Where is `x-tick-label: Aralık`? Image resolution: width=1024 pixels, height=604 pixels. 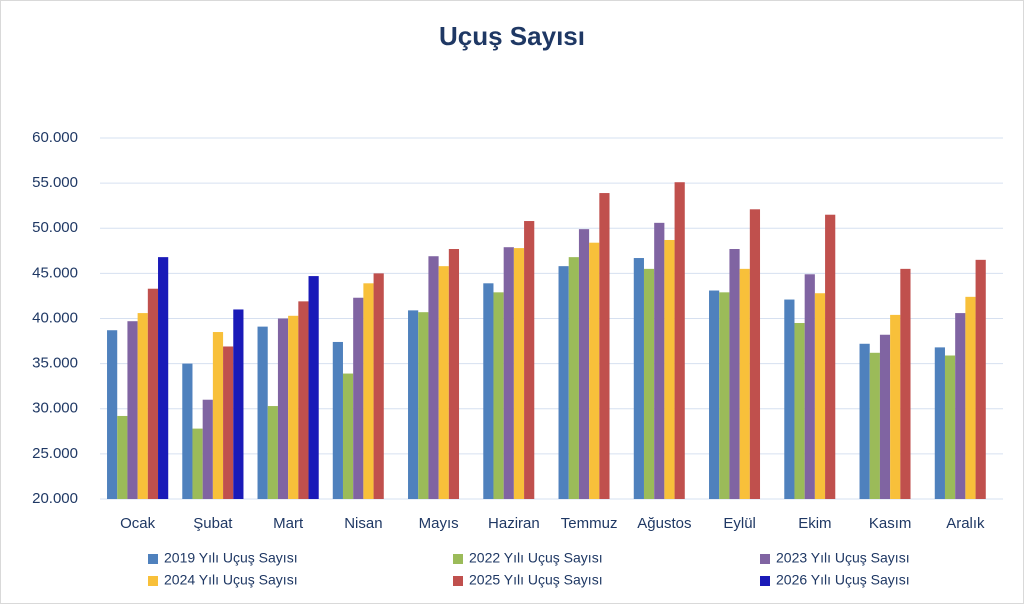
x-tick-label: Aralık is located at coordinates (965, 523).